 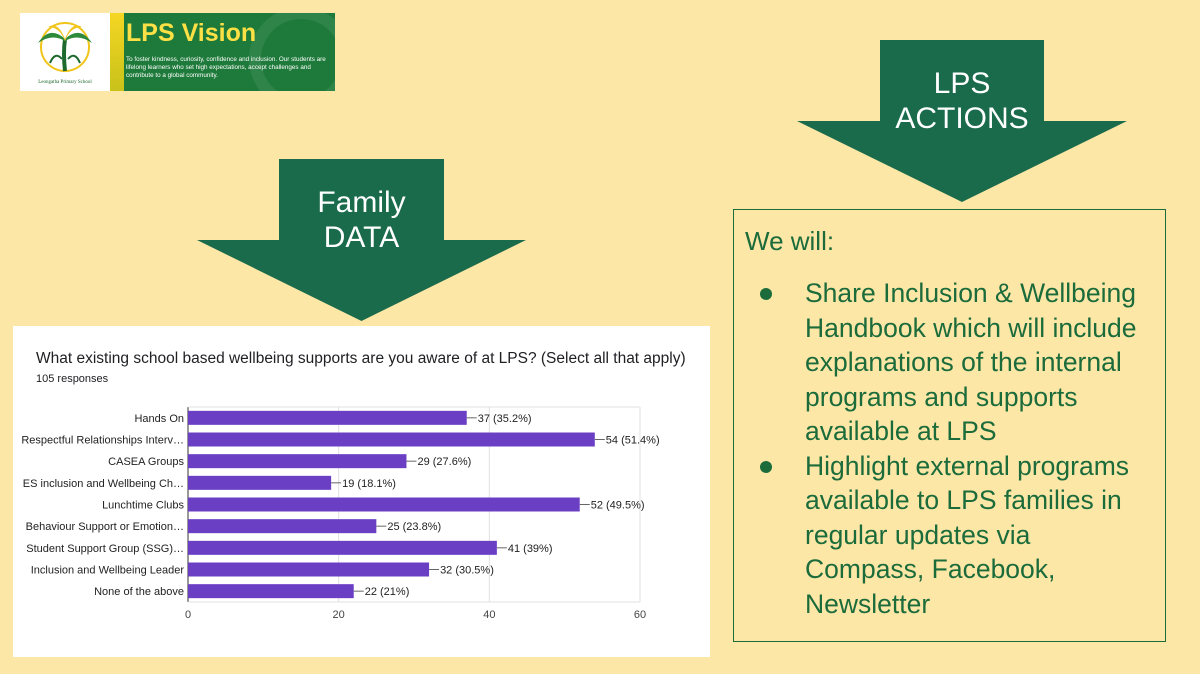 What do you see at coordinates (633, 441) in the screenshot?
I see `data-label: 54 (51.4%)` at bounding box center [633, 441].